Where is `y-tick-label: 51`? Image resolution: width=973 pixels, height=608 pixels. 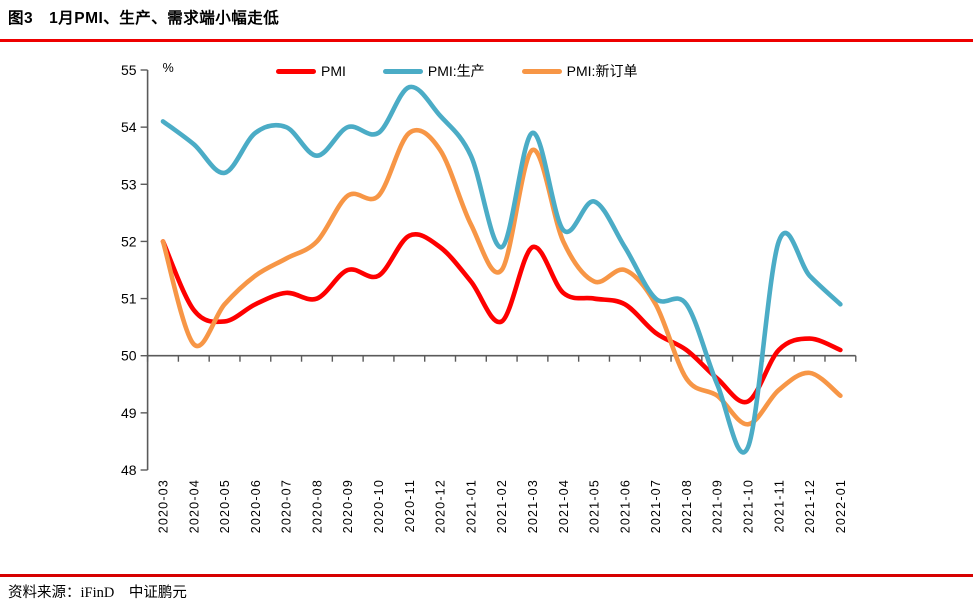
y-tick-label: 51 is located at coordinates (129, 299).